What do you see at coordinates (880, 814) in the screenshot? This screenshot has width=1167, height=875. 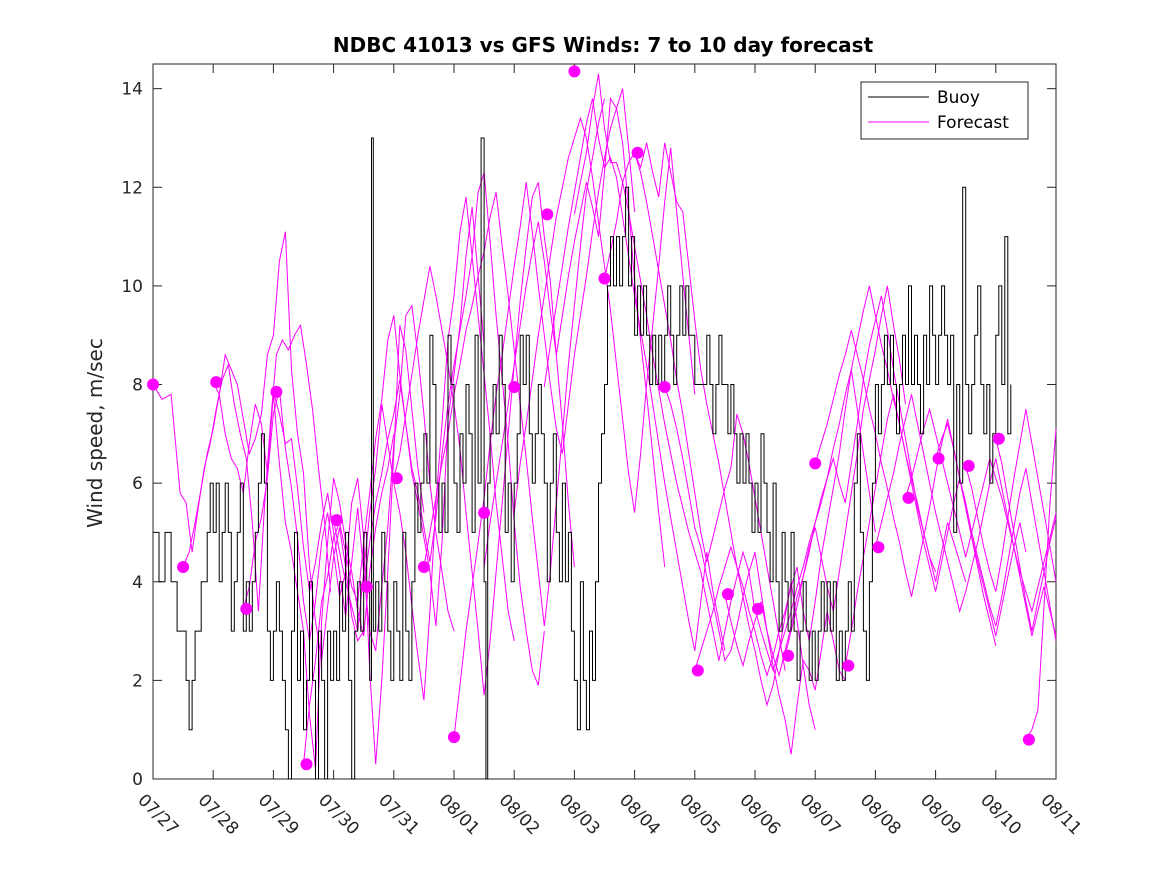 I see `x-tick-label: 08/08` at bounding box center [880, 814].